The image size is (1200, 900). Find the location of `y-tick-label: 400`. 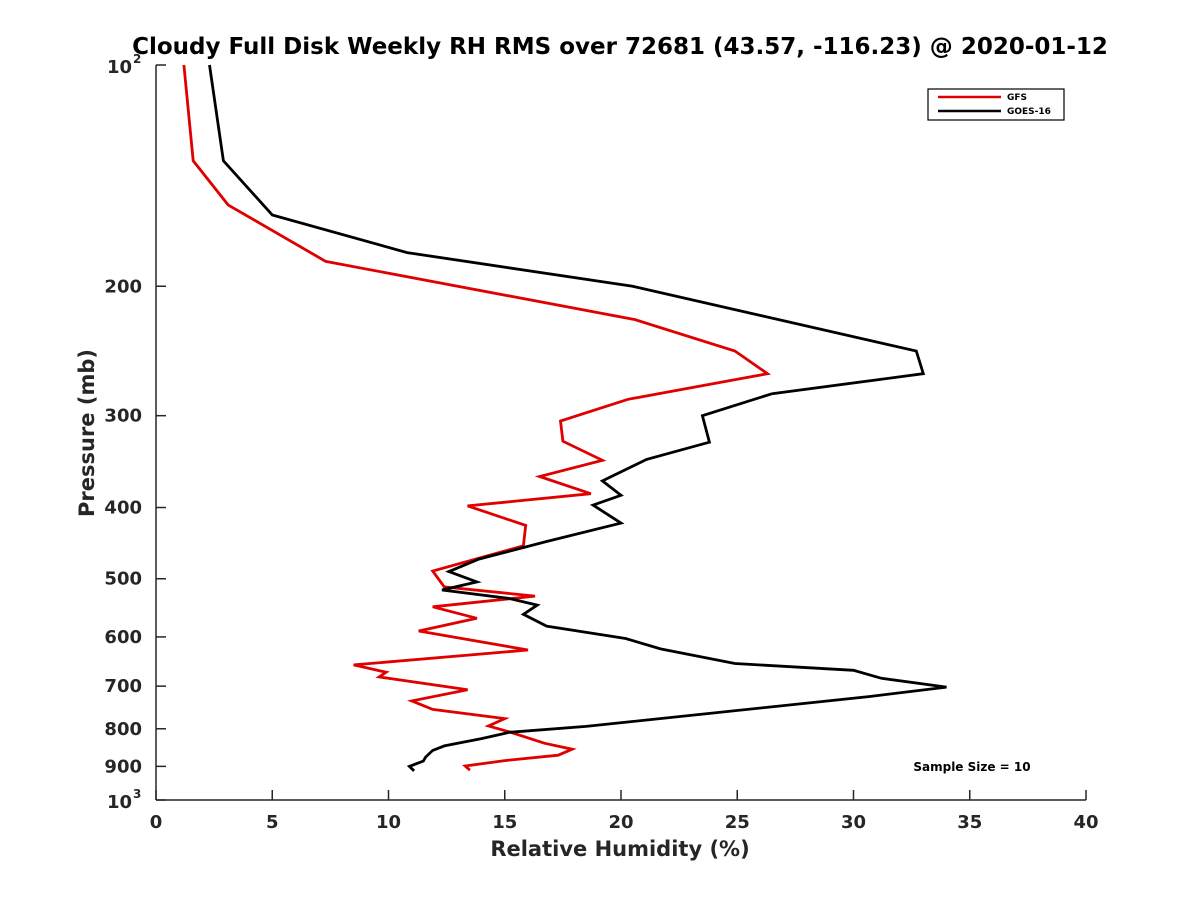

y-tick-label: 400 is located at coordinates (123, 508).